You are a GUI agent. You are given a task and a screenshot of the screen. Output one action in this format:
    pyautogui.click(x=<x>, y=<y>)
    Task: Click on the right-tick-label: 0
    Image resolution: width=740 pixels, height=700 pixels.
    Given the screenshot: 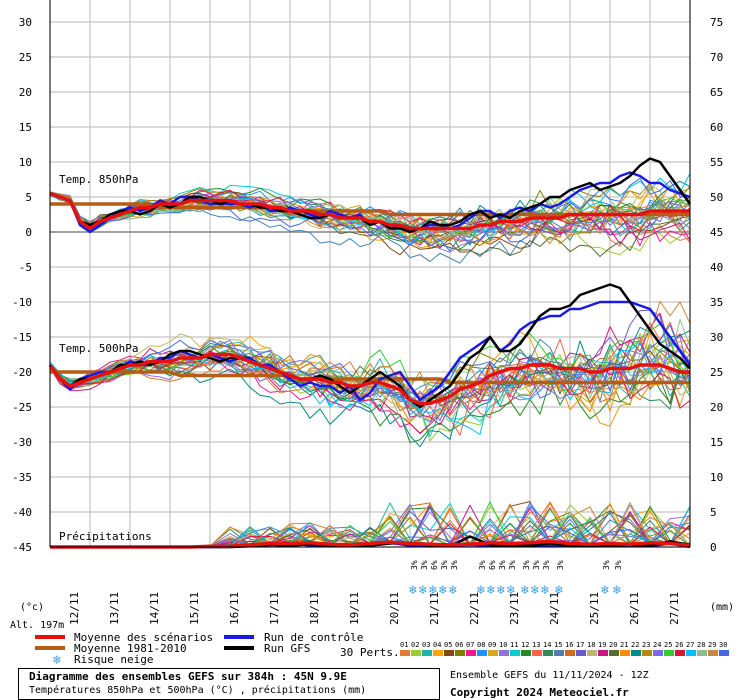 What is the action you would take?
    pyautogui.click(x=713, y=547)
    